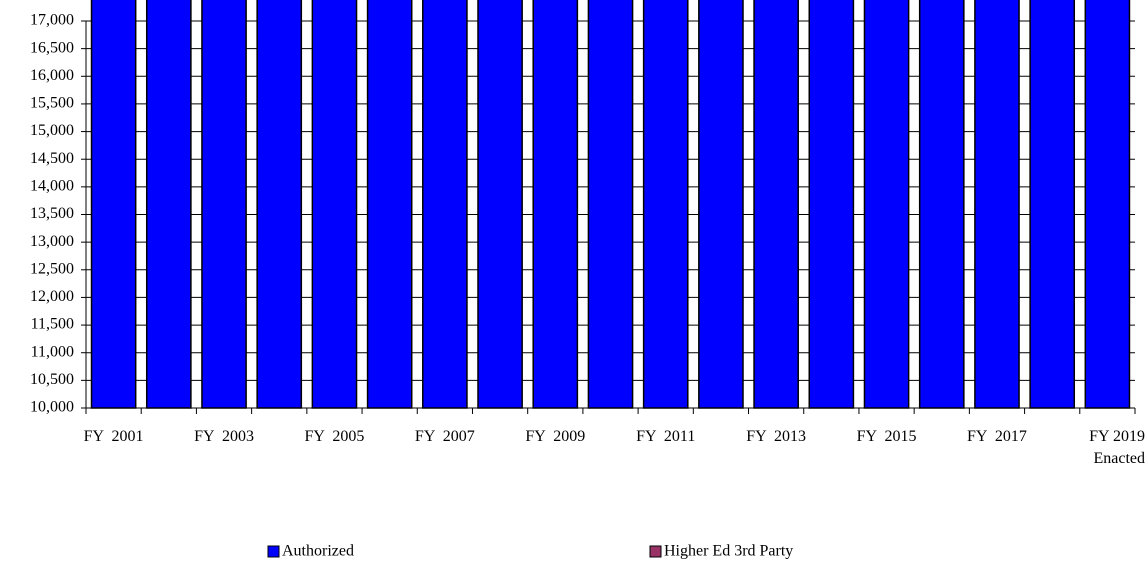 The image size is (1147, 563). What do you see at coordinates (52, 20) in the screenshot?
I see `y-tick-label: 17,000` at bounding box center [52, 20].